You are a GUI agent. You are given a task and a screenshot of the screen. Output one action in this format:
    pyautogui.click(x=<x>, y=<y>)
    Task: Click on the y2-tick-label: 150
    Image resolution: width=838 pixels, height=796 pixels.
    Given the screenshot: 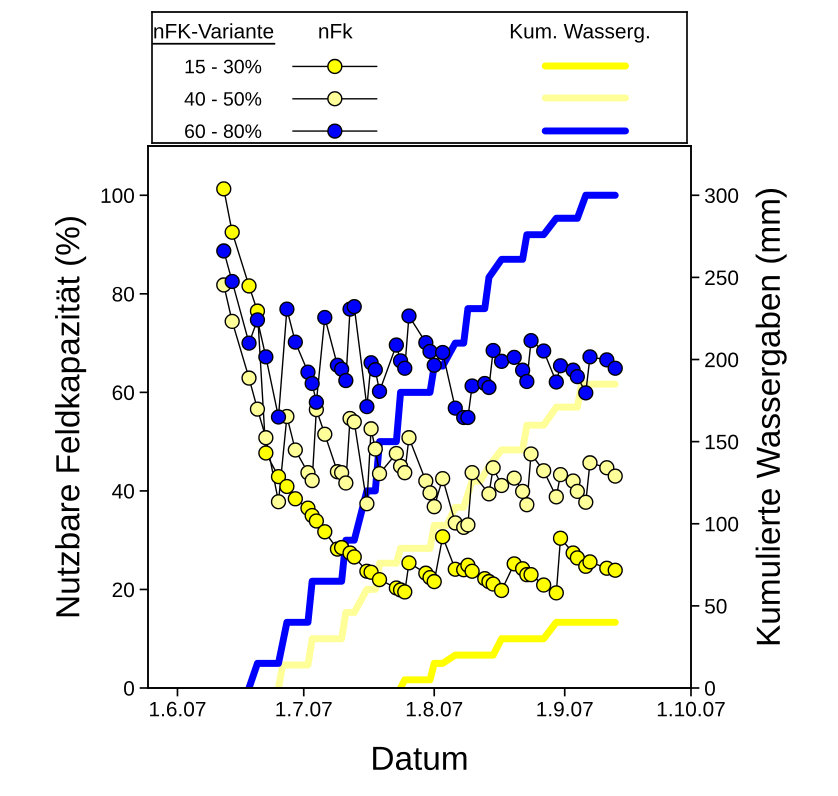 What is the action you would take?
    pyautogui.click(x=722, y=442)
    